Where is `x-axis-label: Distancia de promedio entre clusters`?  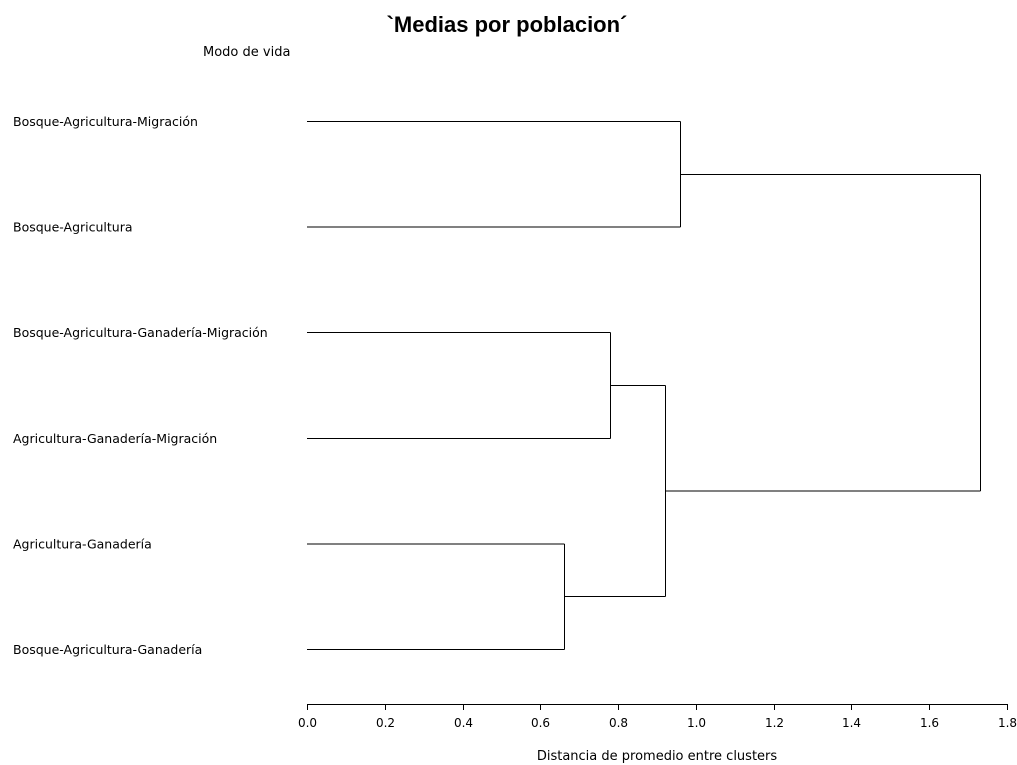 x-axis-label: Distancia de promedio entre clusters is located at coordinates (657, 756).